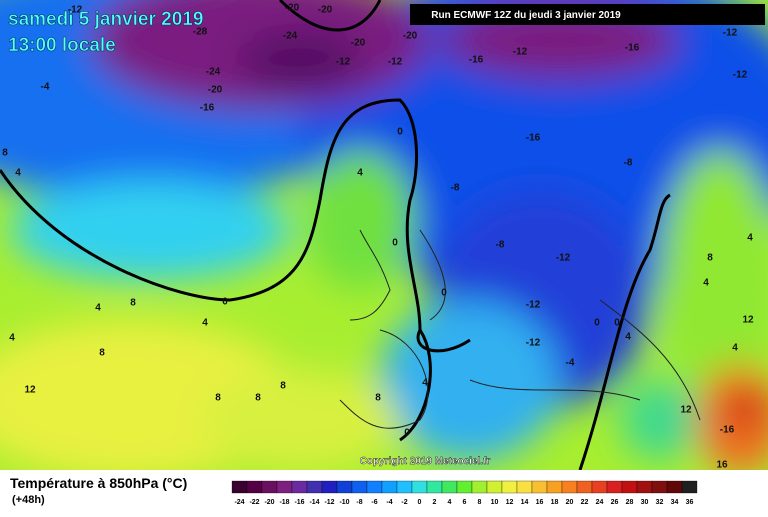 Image resolution: width=768 pixels, height=517 pixels. I want to click on scale-tick-label: -6, so click(374, 502).